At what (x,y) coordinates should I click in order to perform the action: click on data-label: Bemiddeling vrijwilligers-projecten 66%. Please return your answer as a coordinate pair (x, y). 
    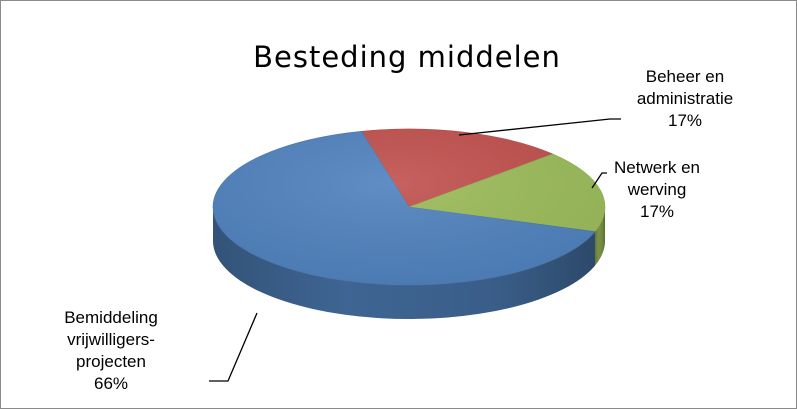
    Looking at the image, I should click on (111, 350).